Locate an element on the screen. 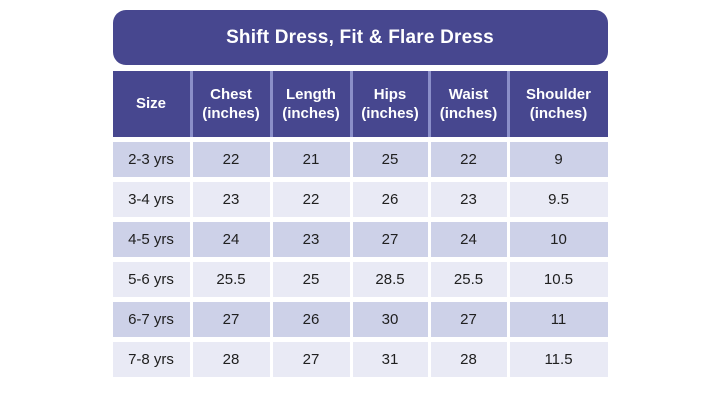  table-row: 6-7 yrs 27 26 30 27 11 is located at coordinates (360, 319).